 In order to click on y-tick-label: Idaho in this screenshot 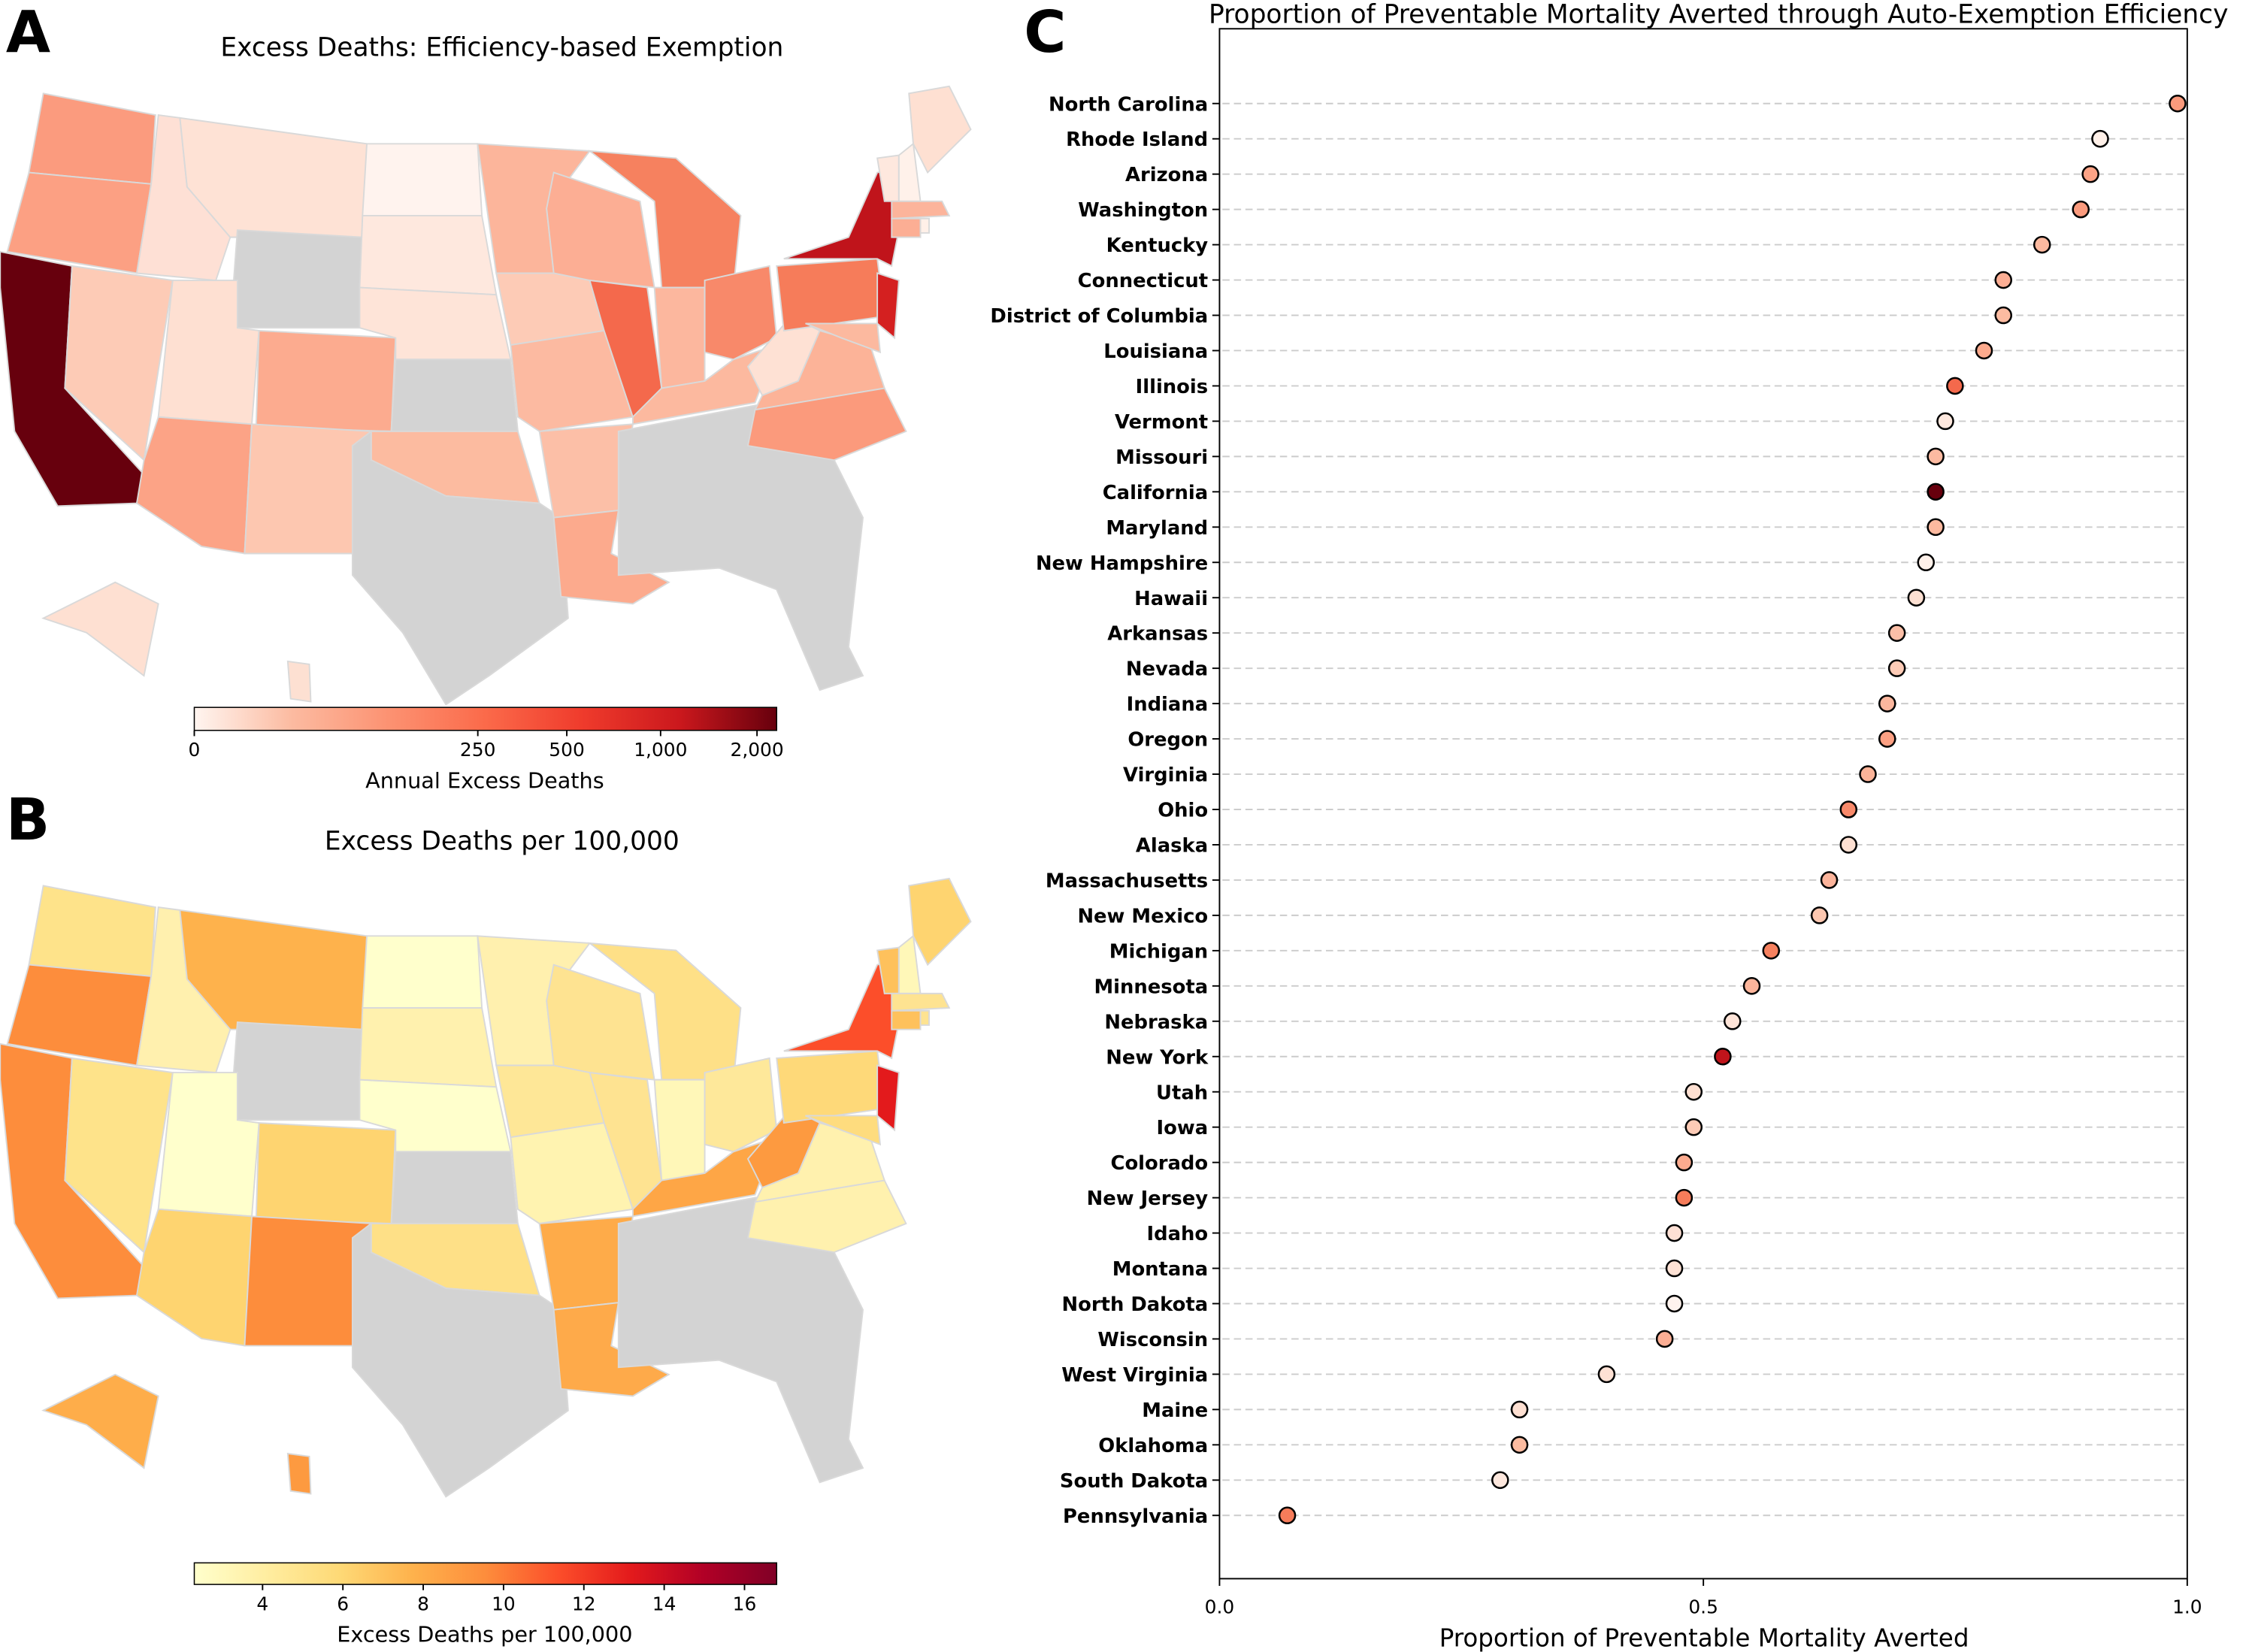, I will do `click(1178, 1234)`.